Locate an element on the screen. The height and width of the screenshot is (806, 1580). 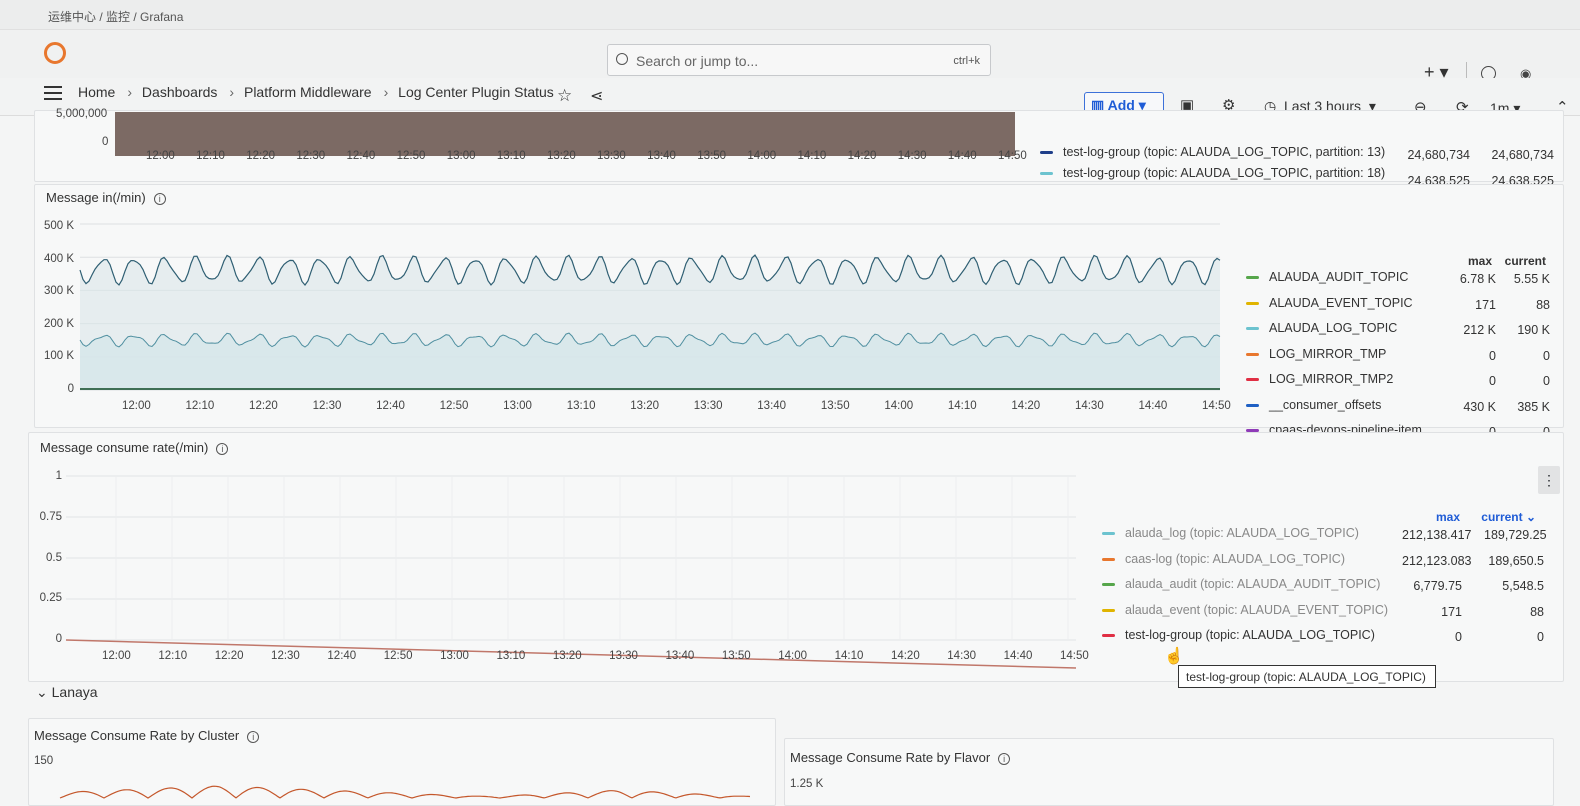
legend-item: ALAUDA_LOG_TOPIC is located at coordinates (1321, 333).